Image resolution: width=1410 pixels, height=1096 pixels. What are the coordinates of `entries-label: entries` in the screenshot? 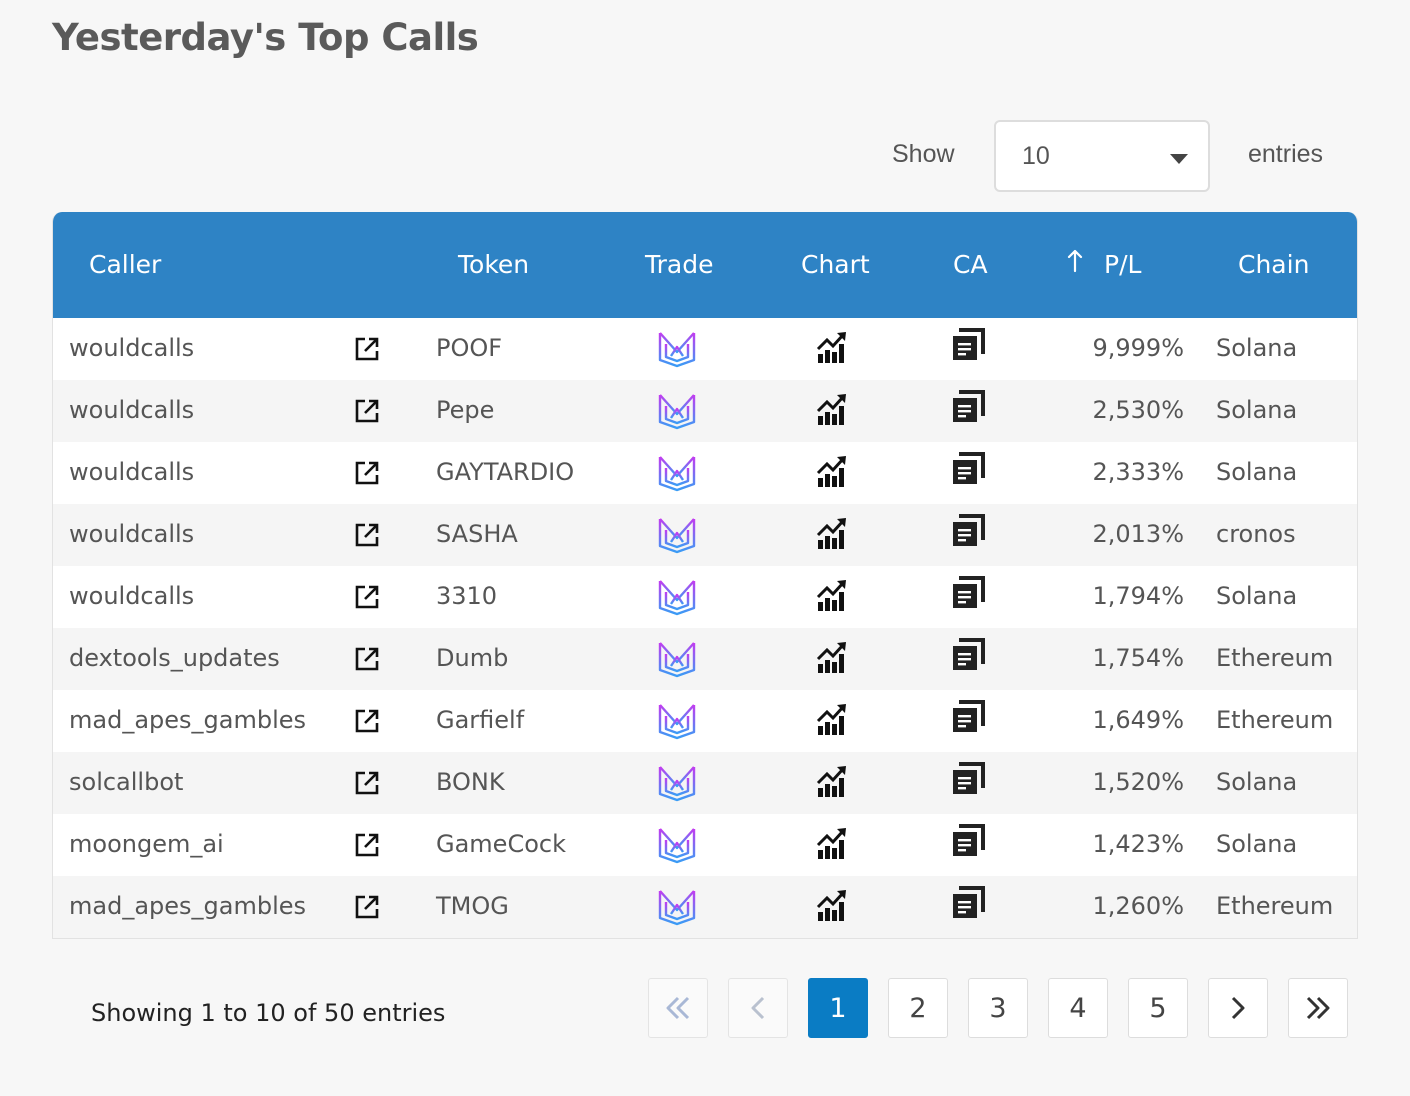 It's located at (1286, 154).